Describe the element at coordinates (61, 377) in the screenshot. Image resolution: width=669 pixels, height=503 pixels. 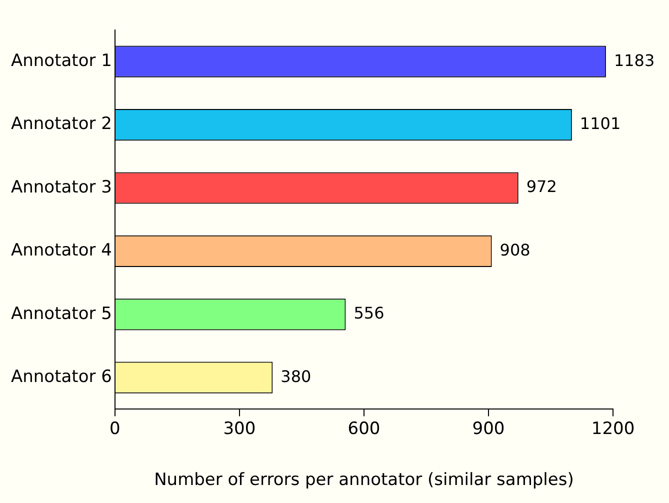
I see `y-tick-label: Annotator 6` at that location.